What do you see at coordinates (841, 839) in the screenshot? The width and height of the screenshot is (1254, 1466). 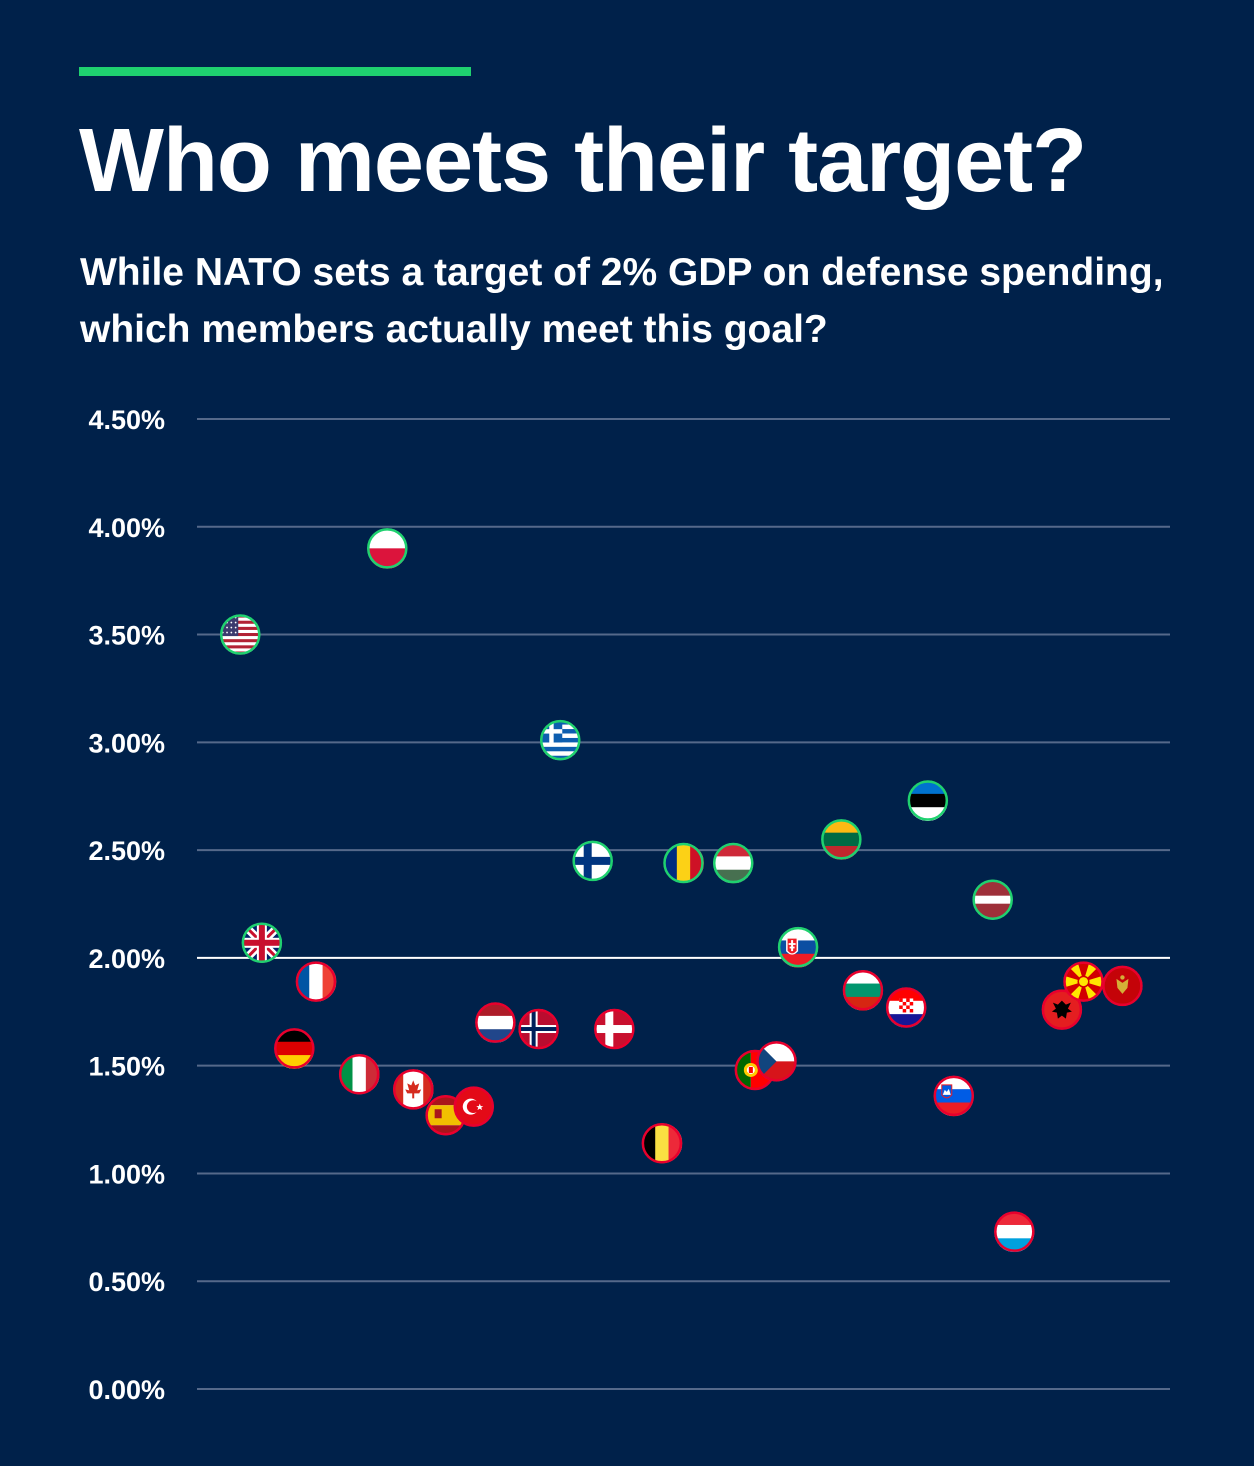 I see `lithuania-flag-icon` at bounding box center [841, 839].